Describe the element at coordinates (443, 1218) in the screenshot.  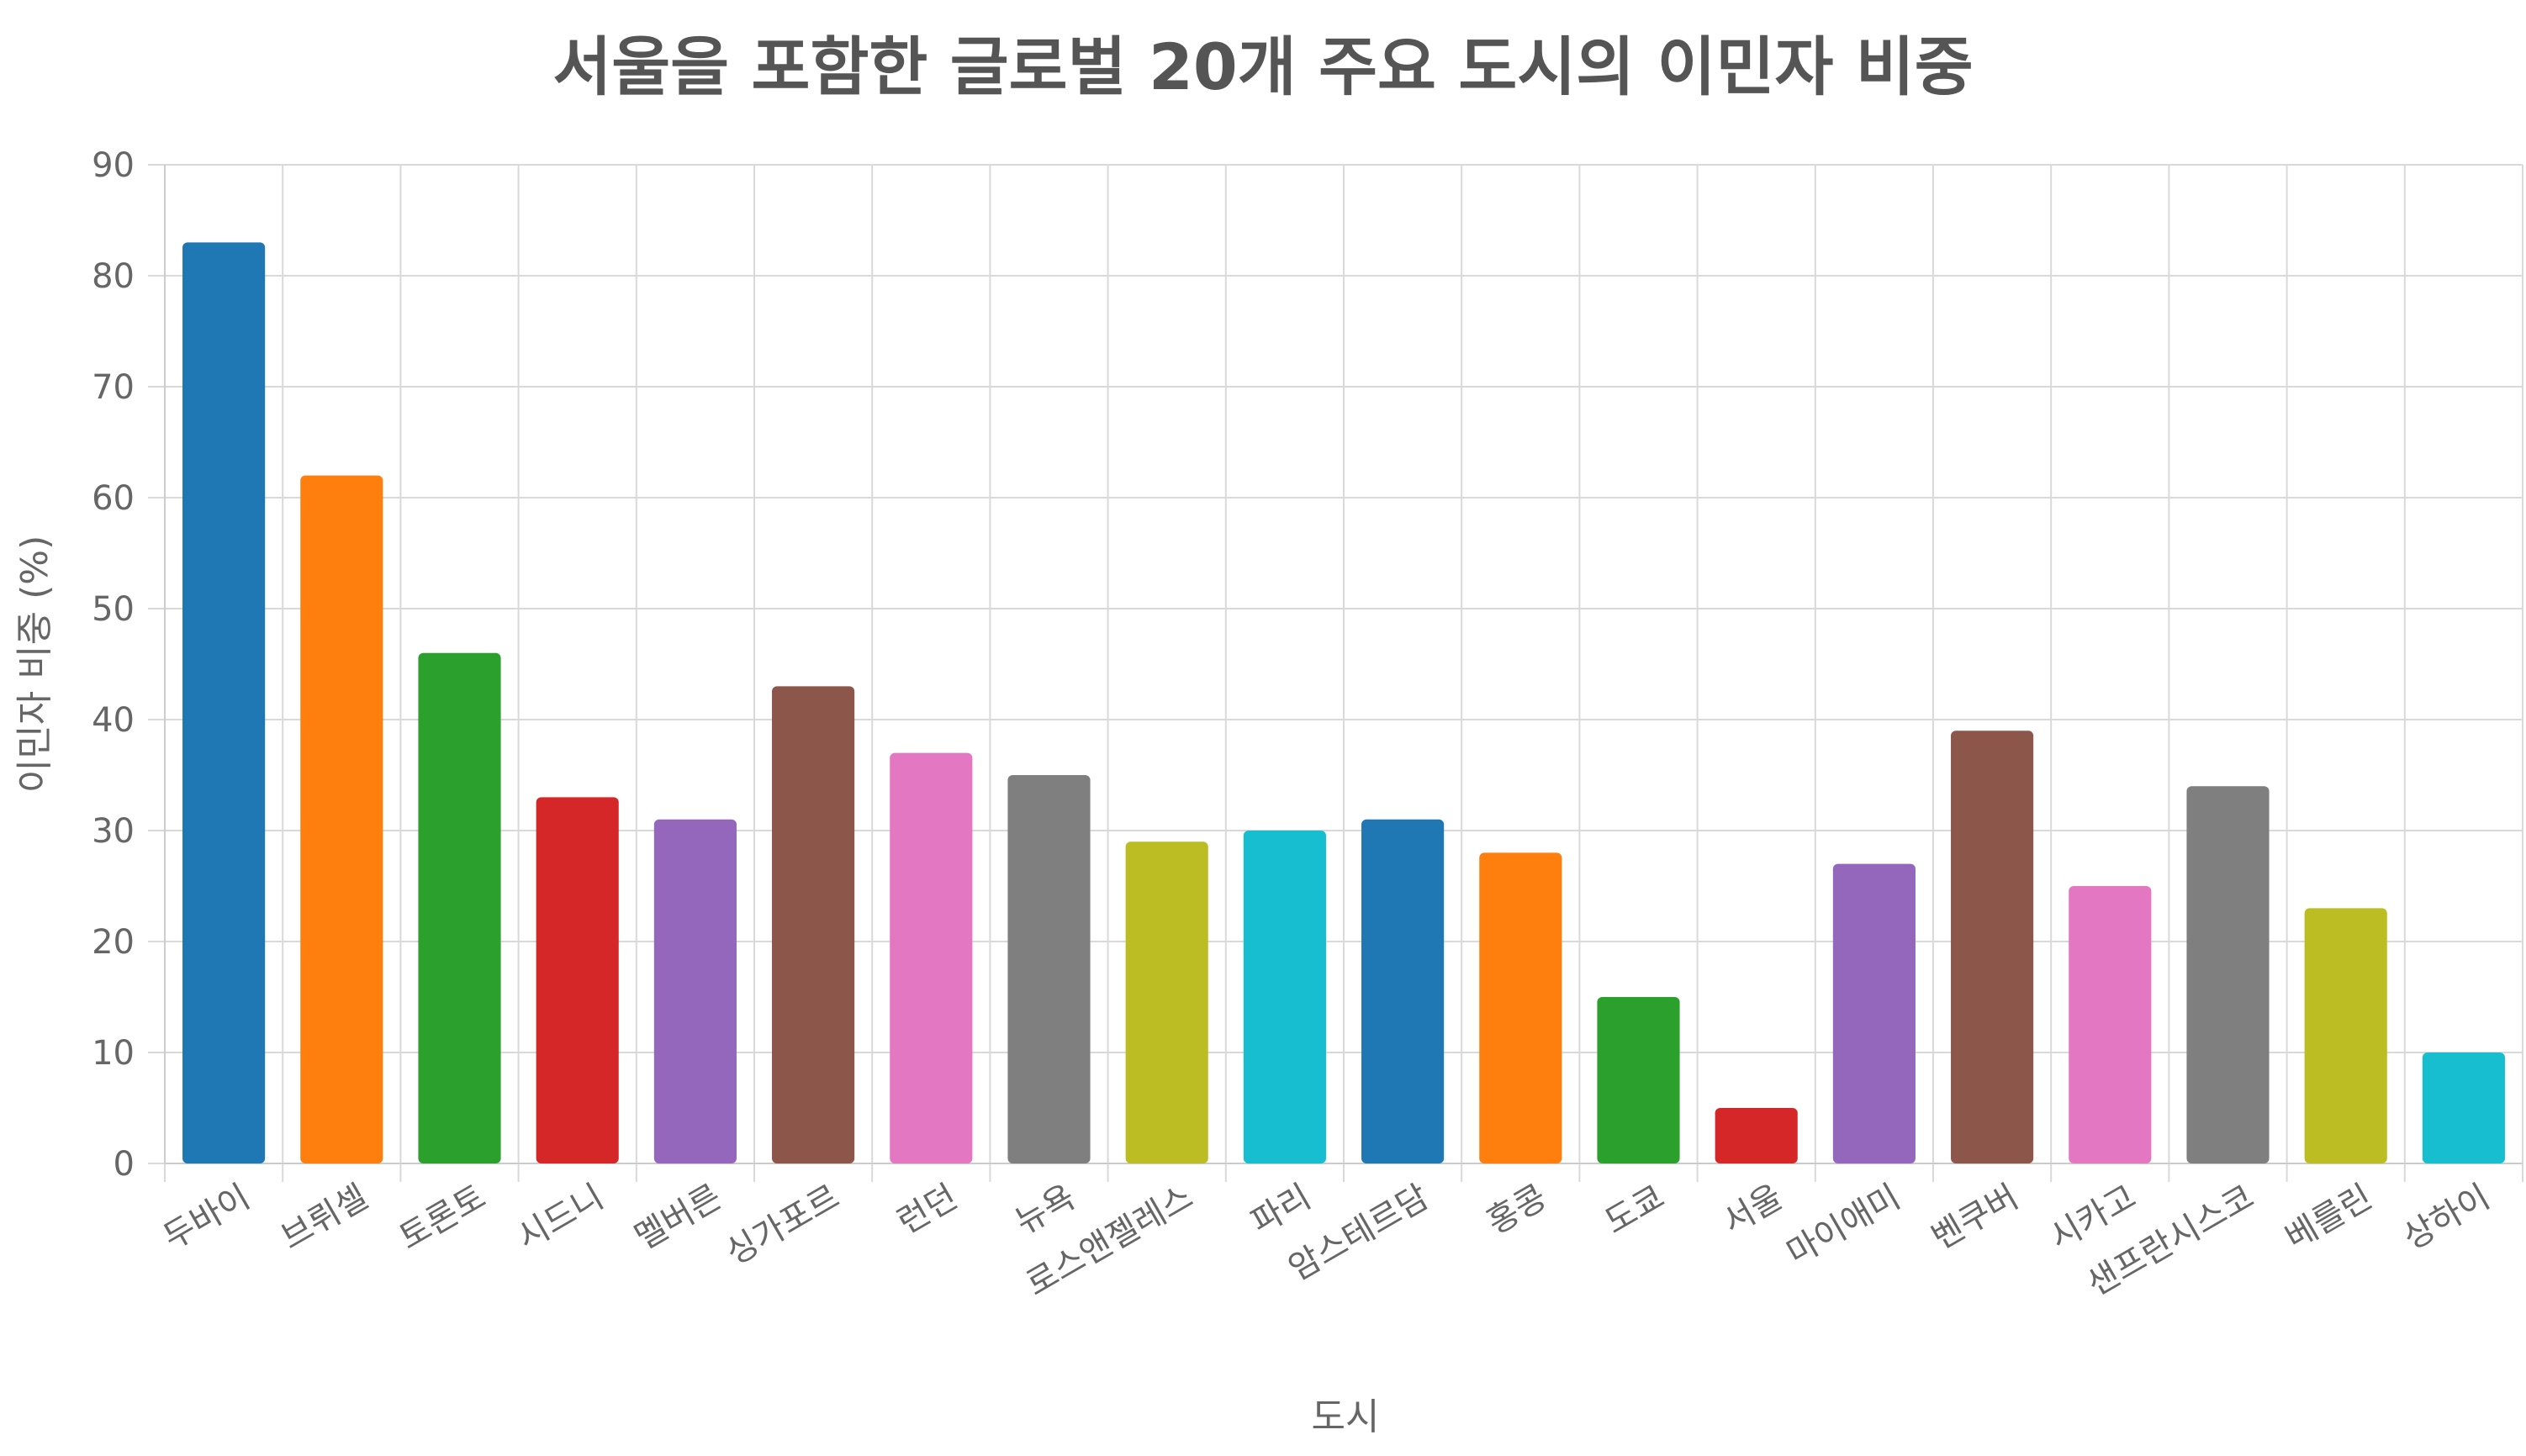
I see `x-tick-label: 토론토` at that location.